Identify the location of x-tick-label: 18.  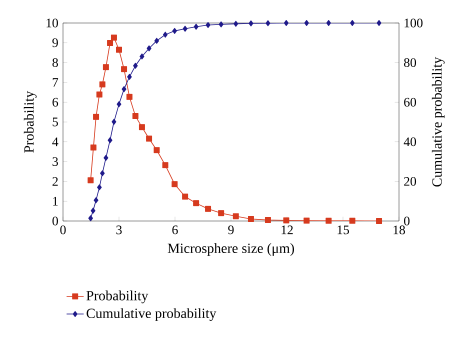
(400, 230).